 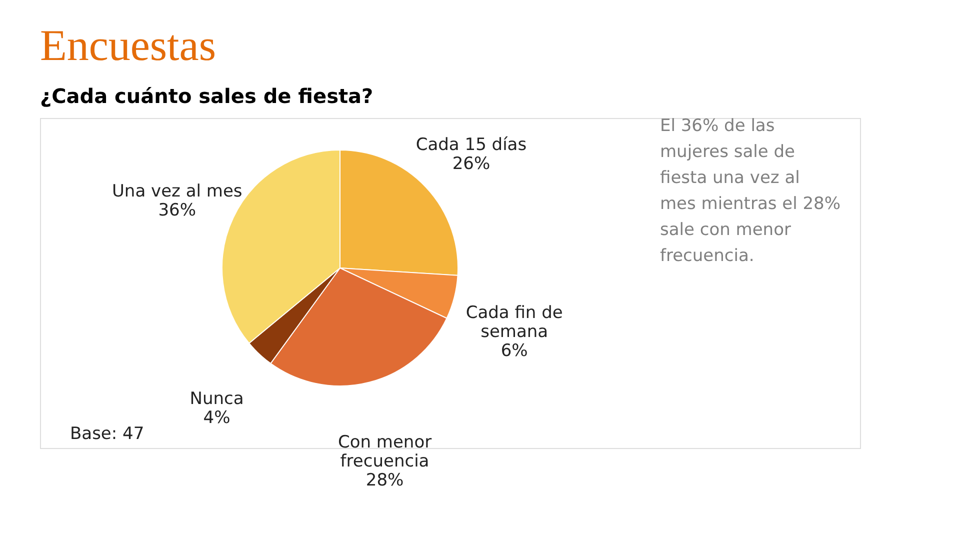 What do you see at coordinates (216, 418) in the screenshot?
I see `data-label: 4%` at bounding box center [216, 418].